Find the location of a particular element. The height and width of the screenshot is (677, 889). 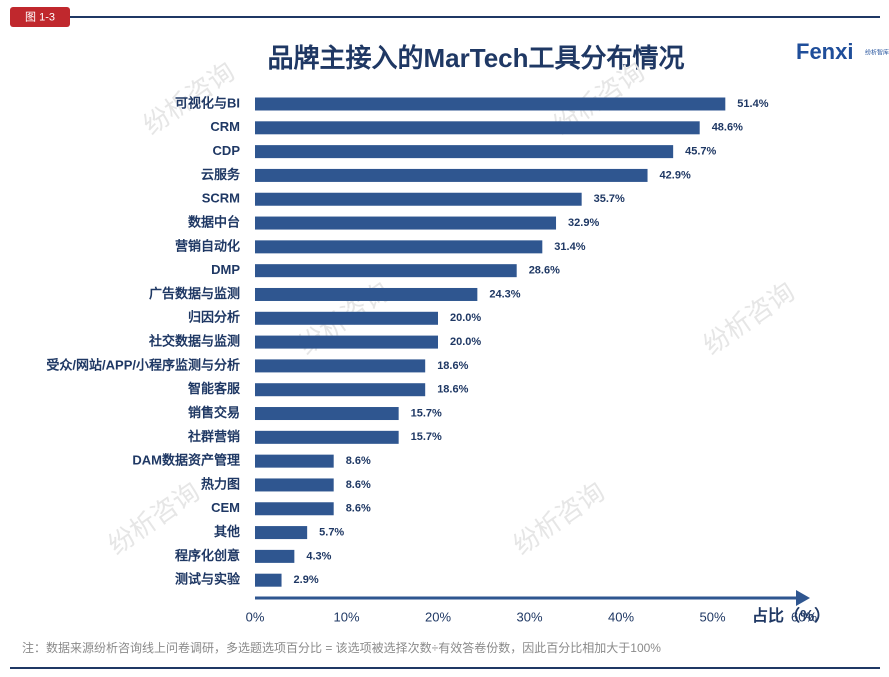

y-tick-label: 可视化与BI is located at coordinates (207, 102).